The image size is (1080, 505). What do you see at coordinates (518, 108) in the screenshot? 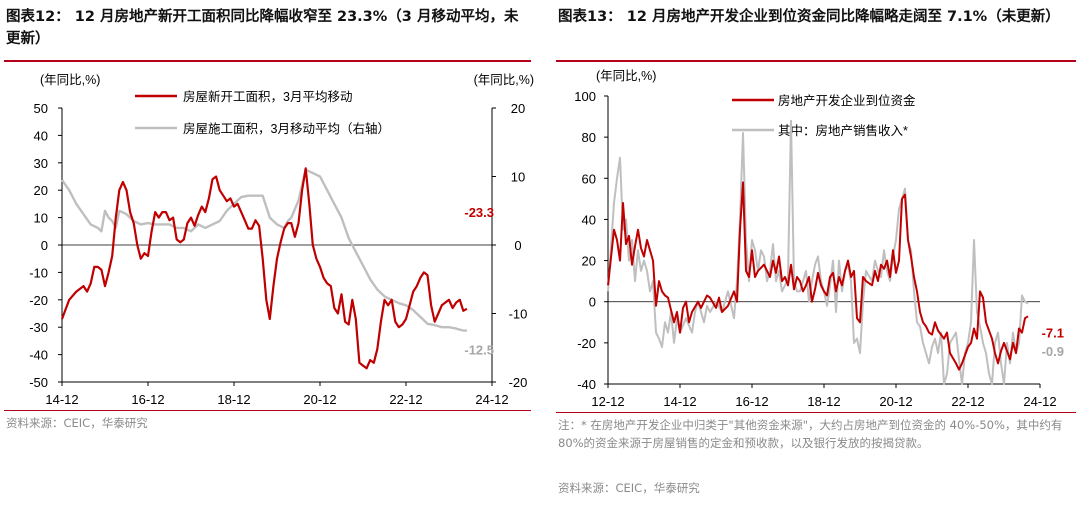
I see `right-y-tick-label: 20` at bounding box center [518, 108].